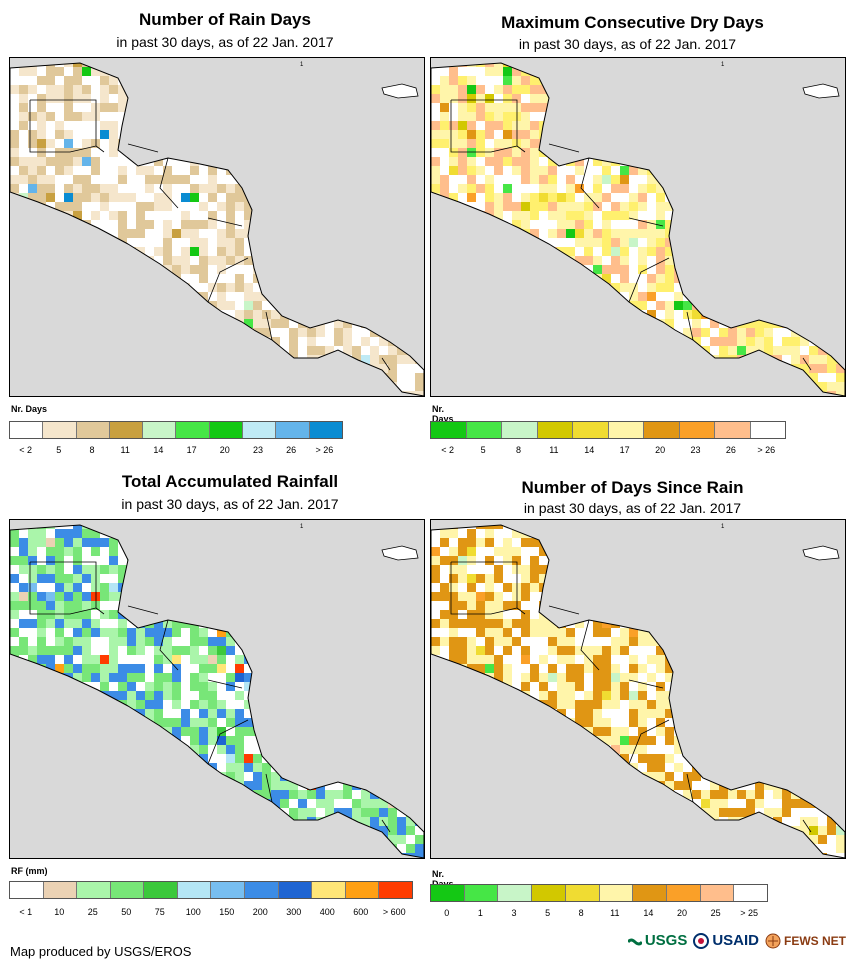 The height and width of the screenshot is (970, 854). What do you see at coordinates (260, 430) in the screenshot?
I see `legend-swatch` at bounding box center [260, 430].